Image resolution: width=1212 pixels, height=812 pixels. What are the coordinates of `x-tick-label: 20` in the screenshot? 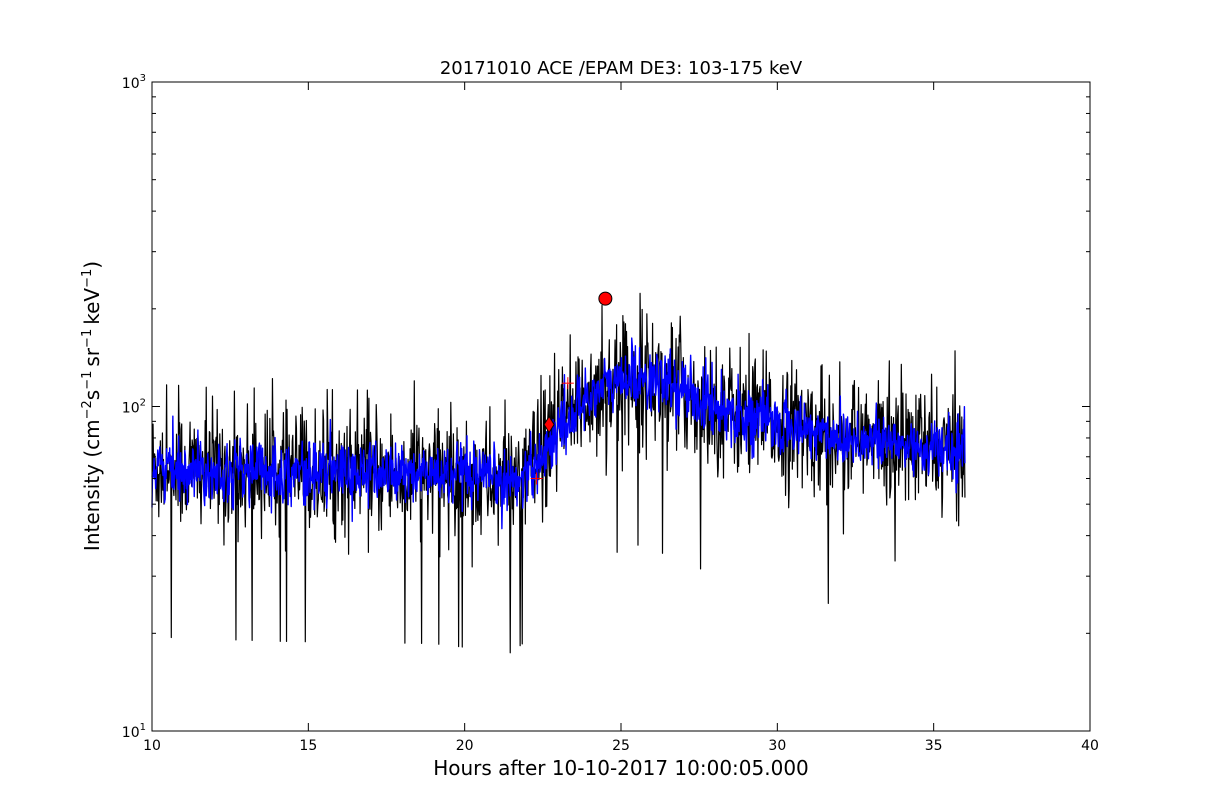 It's located at (465, 746).